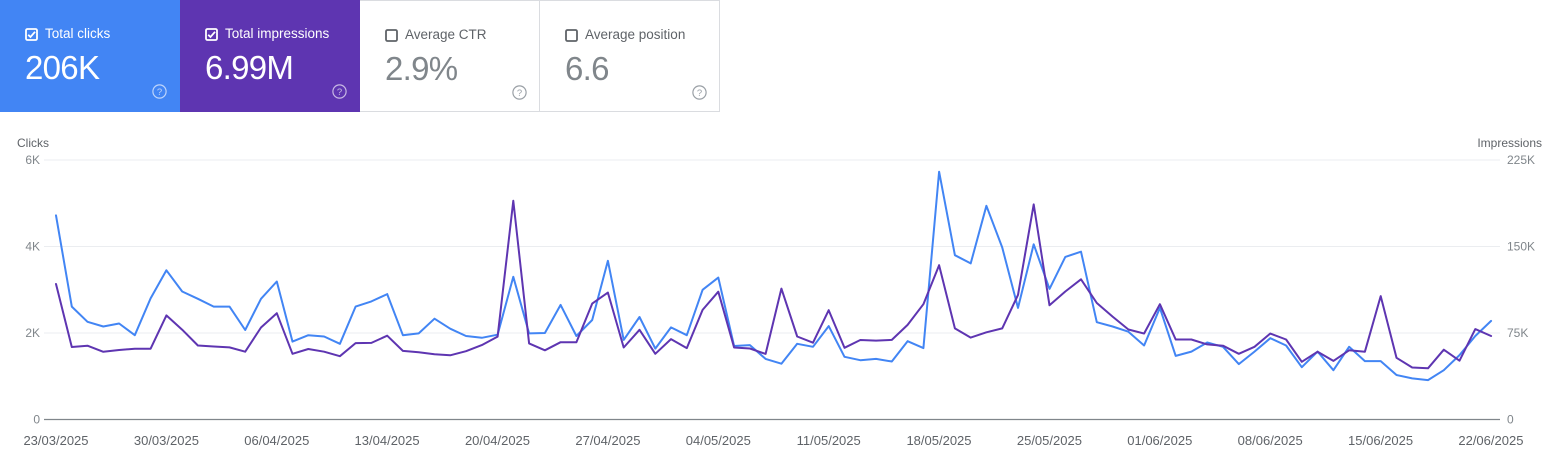 The image size is (1557, 474). What do you see at coordinates (1521, 247) in the screenshot?
I see `svg-text: 150K` at bounding box center [1521, 247].